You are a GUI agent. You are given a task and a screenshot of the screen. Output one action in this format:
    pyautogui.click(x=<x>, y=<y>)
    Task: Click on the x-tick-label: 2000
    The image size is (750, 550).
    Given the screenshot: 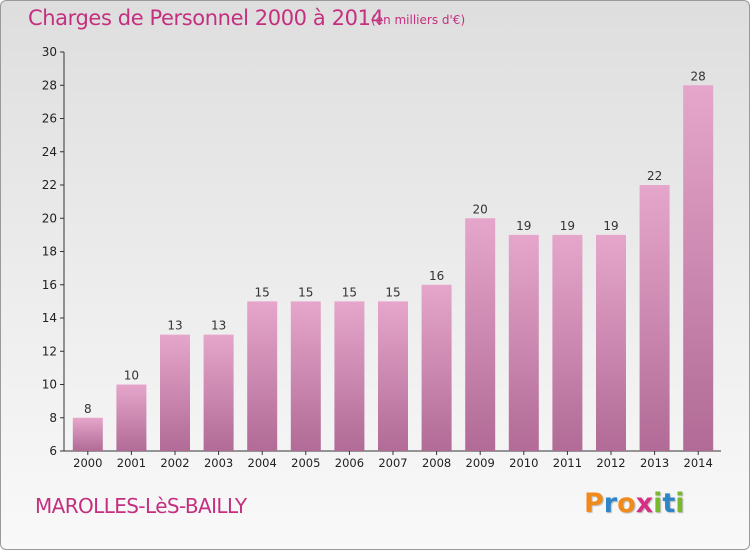 What is the action you would take?
    pyautogui.click(x=87, y=463)
    